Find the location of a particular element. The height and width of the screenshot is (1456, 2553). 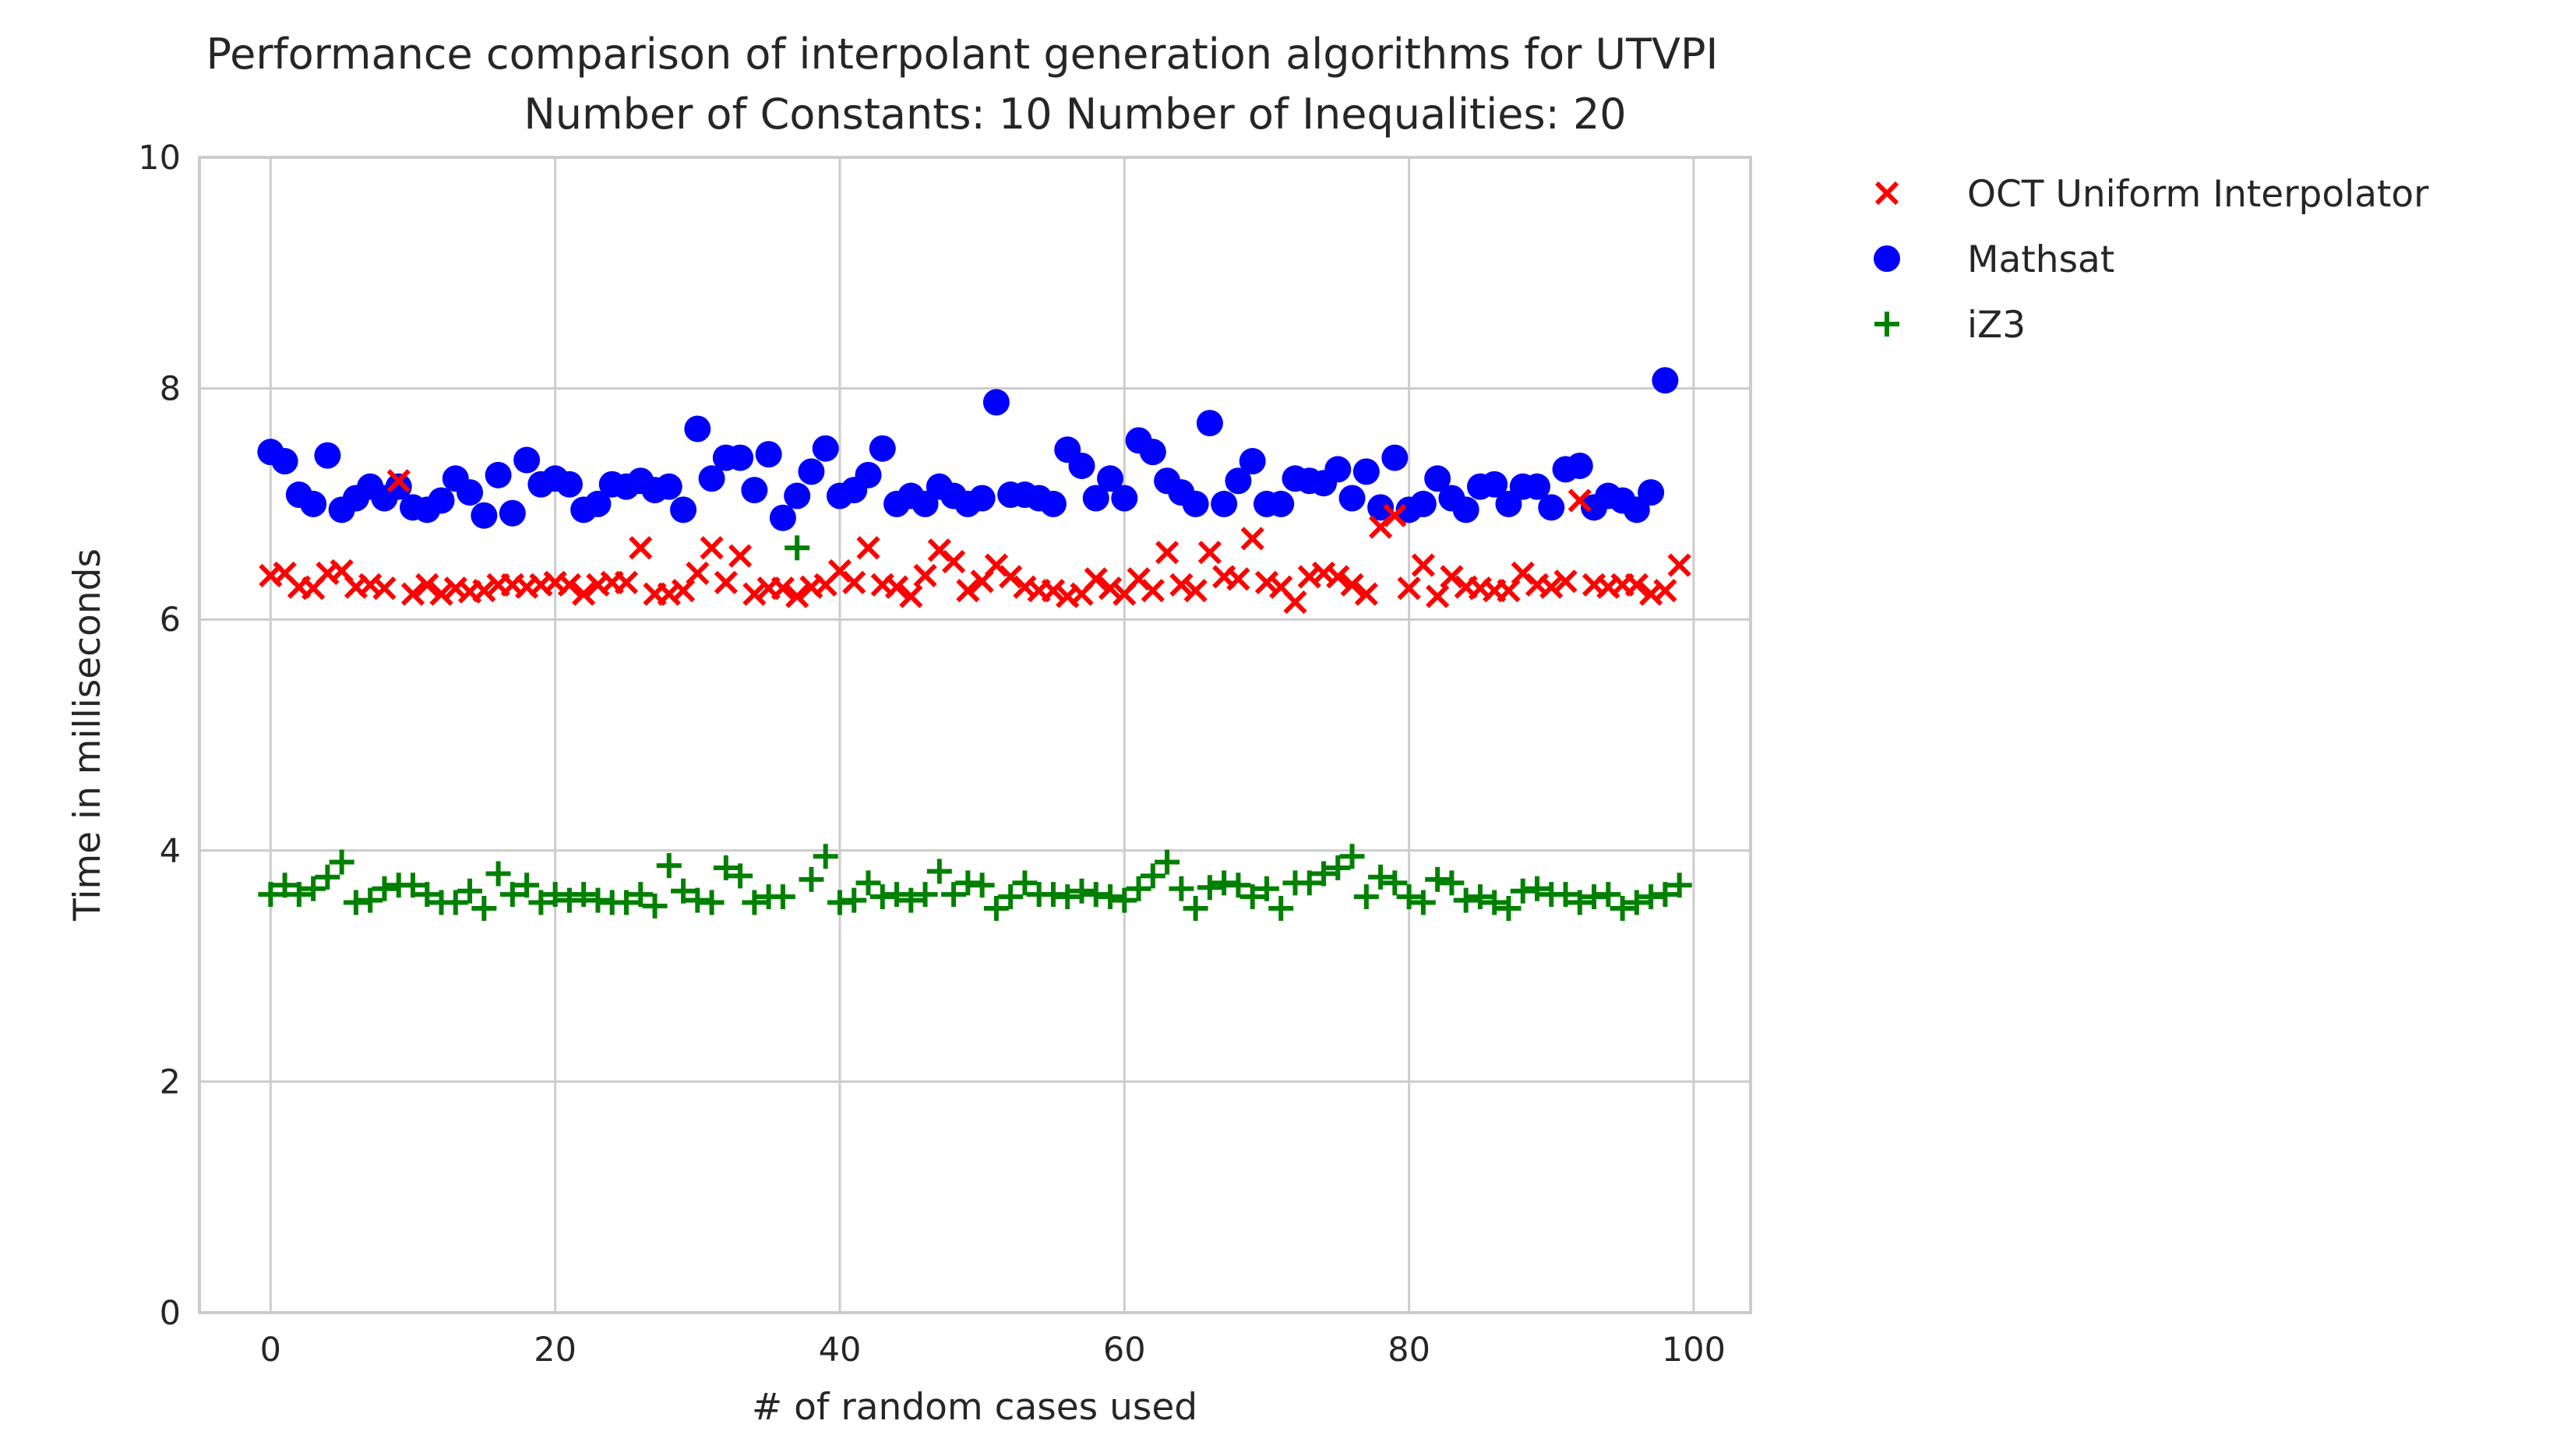

x-tick-label: 0 is located at coordinates (270, 1350).